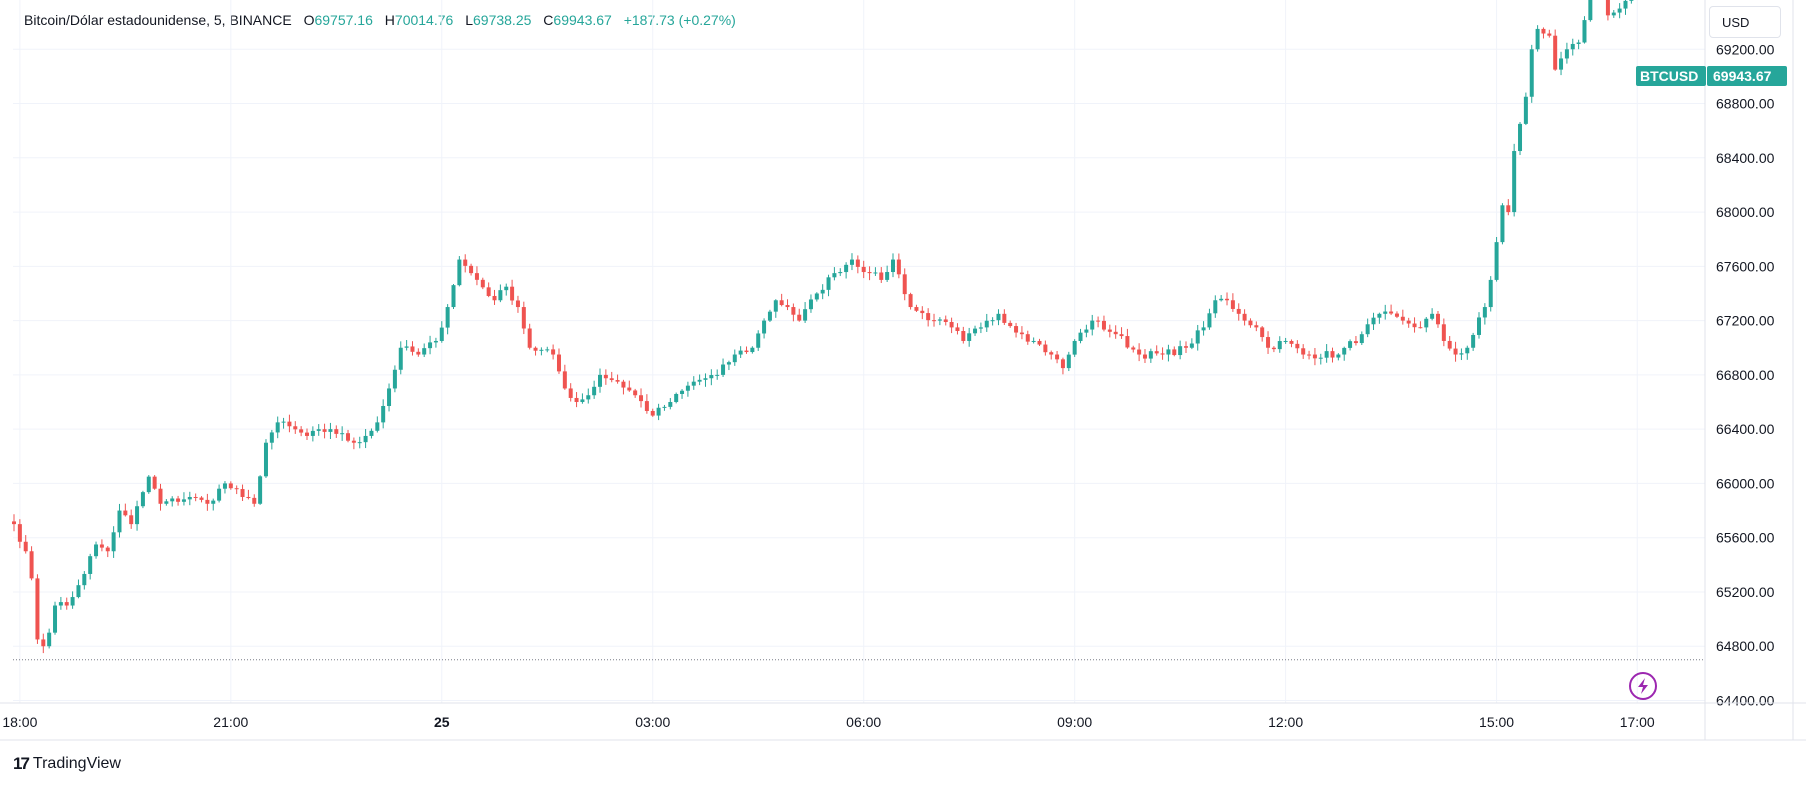 The image size is (1806, 787). What do you see at coordinates (1643, 686) in the screenshot?
I see `lightning-icon` at bounding box center [1643, 686].